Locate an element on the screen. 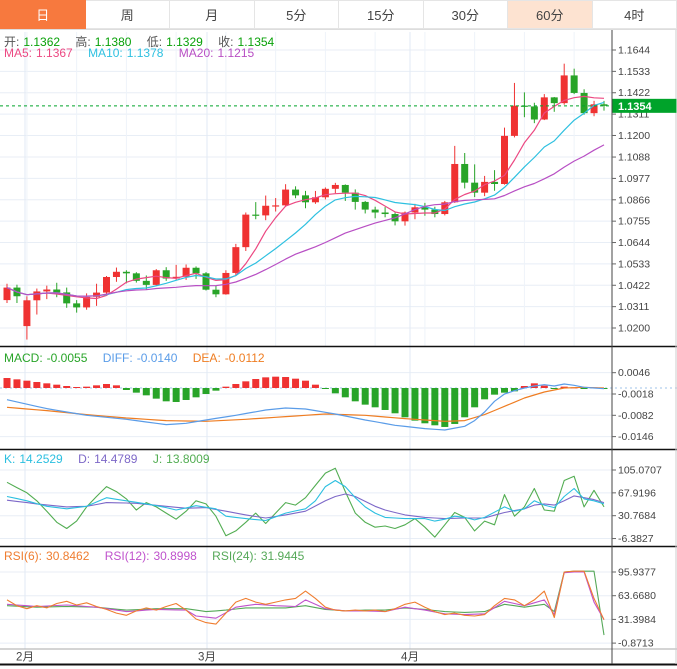 Image resolution: width=677 pixels, height=669 pixels. macd-value: -0.0055 is located at coordinates (67, 358).